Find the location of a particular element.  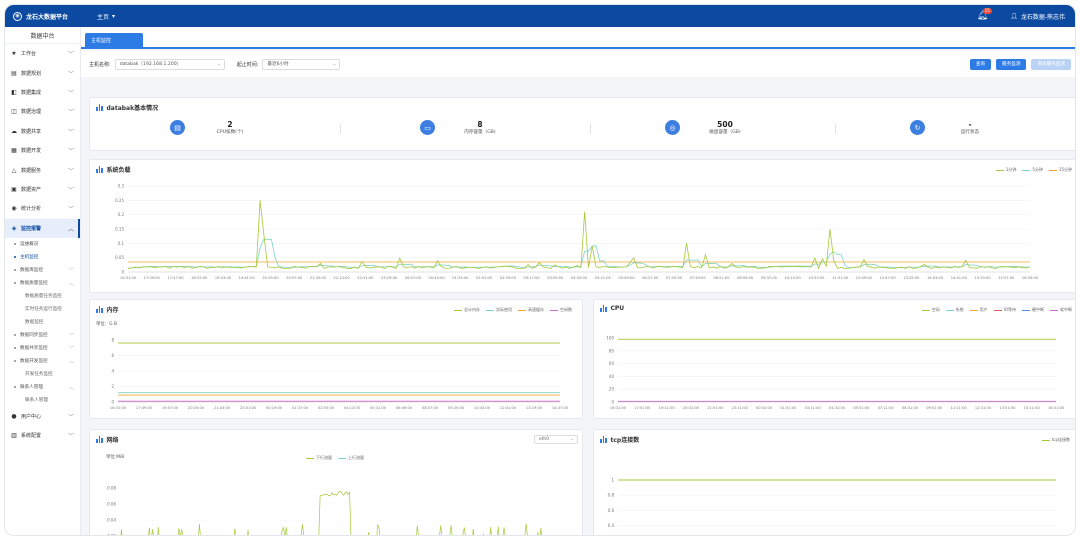

legend-item: 用户 is located at coordinates (978, 310).